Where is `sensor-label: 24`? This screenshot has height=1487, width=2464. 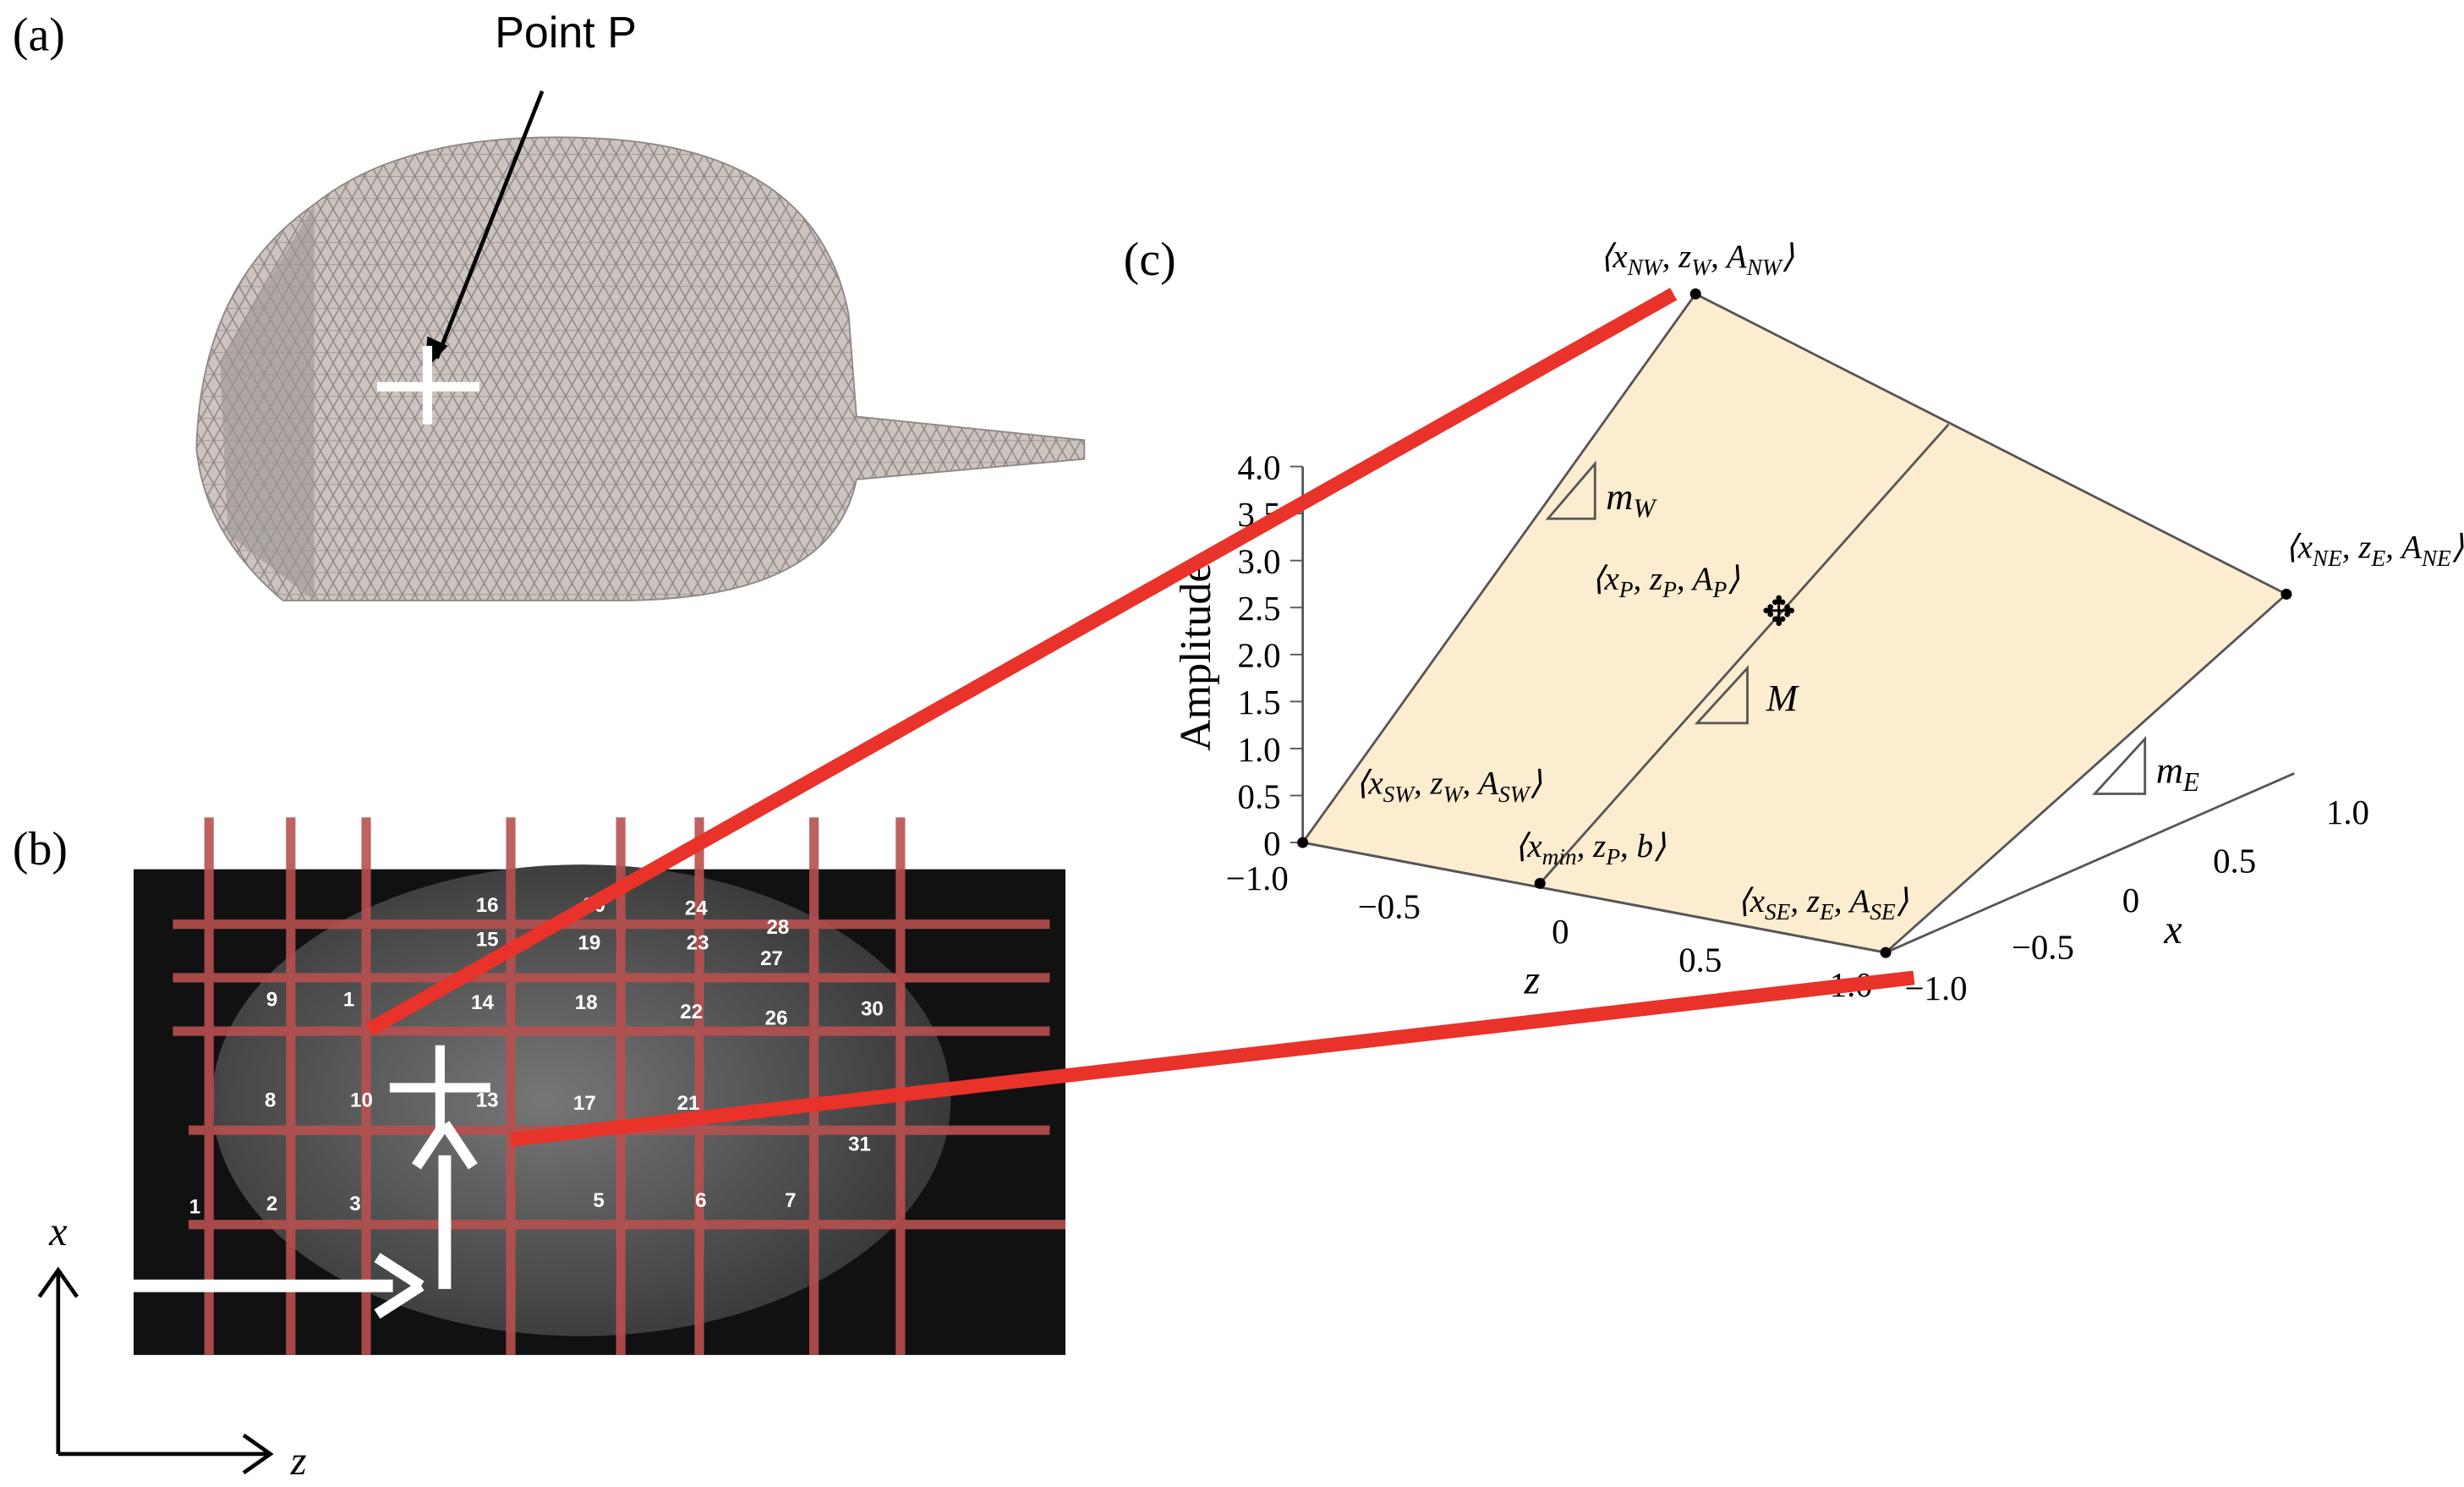
sensor-label: 24 is located at coordinates (696, 908).